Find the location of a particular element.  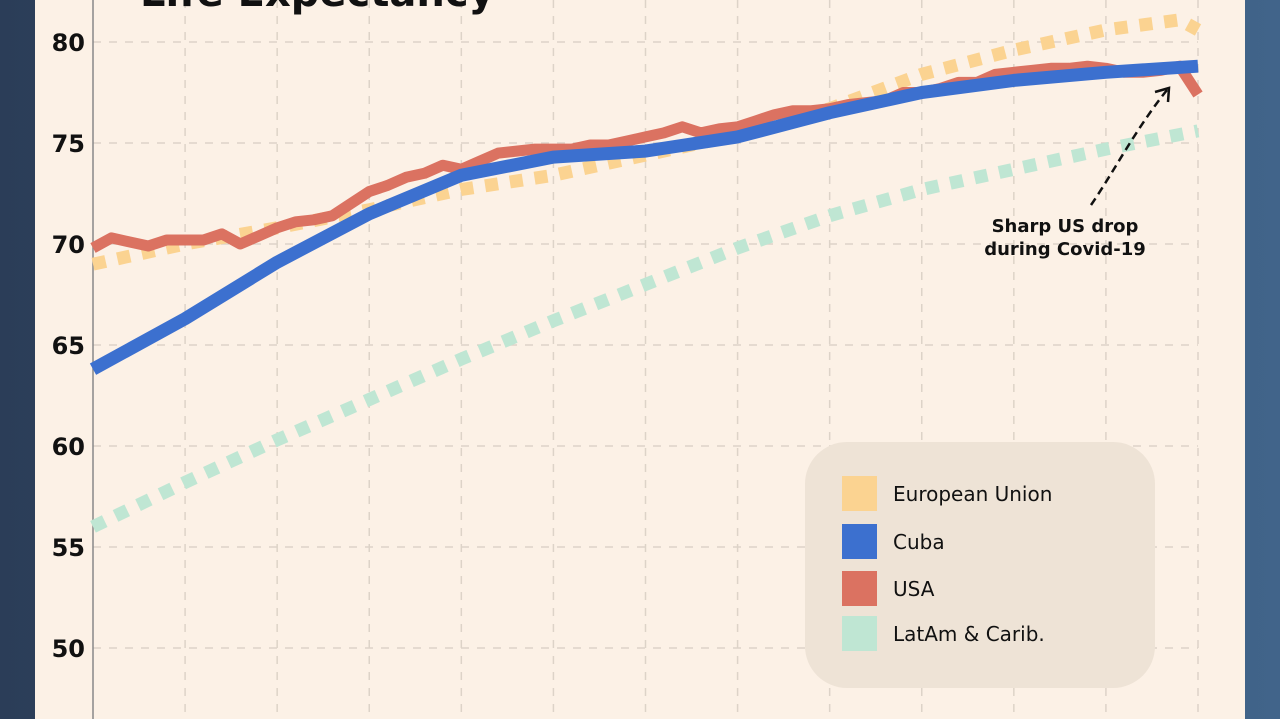

legend-item-usa: USA is located at coordinates (888, 588).